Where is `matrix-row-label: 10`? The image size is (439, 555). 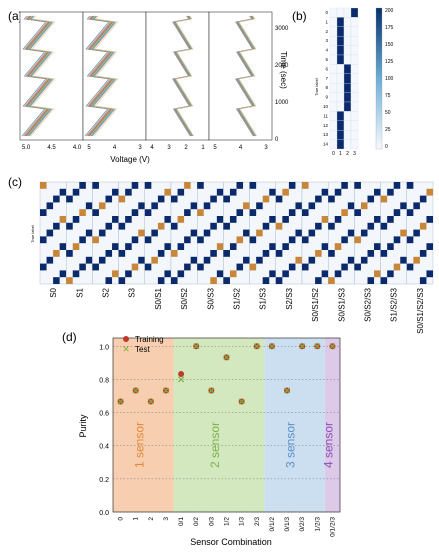
matrix-row-label: 10 is located at coordinates (326, 106).